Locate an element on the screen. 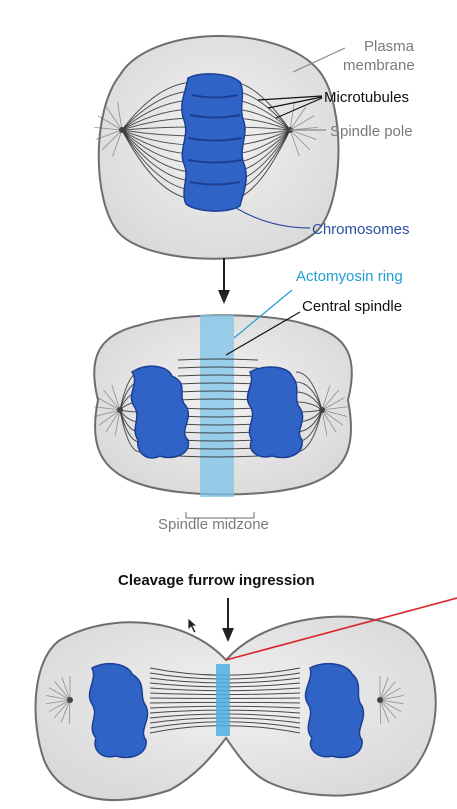 The width and height of the screenshot is (457, 809). chromosomes-label: Chromosomes is located at coordinates (361, 229).